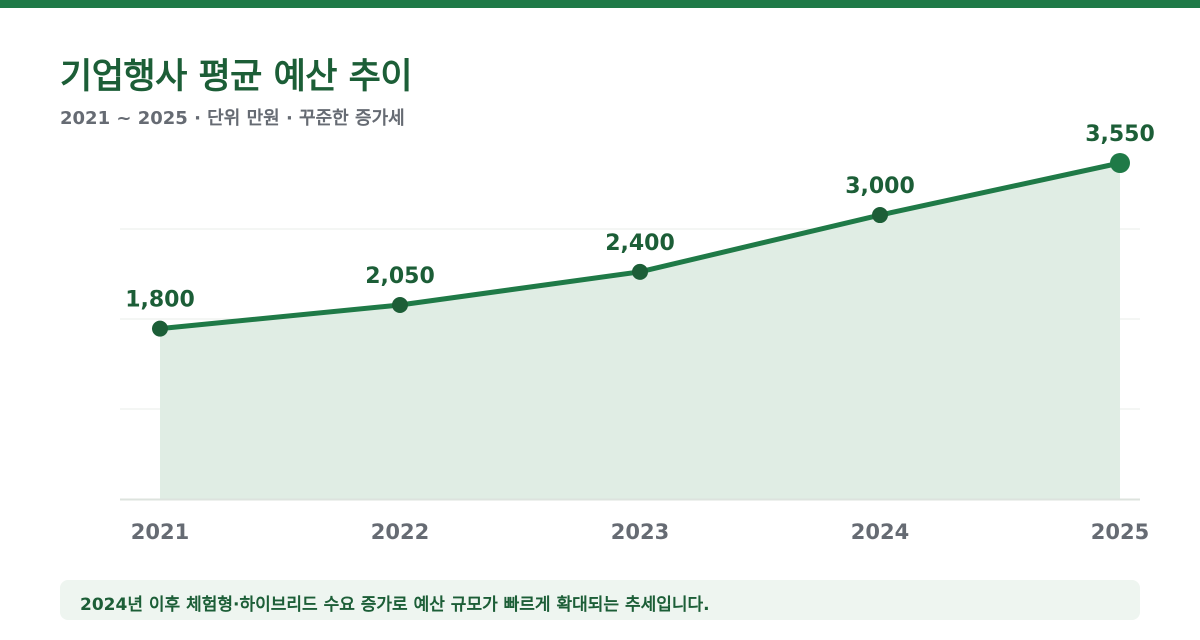  Describe the element at coordinates (160, 532) in the screenshot. I see `x-tick-label-2021: 2021` at that location.